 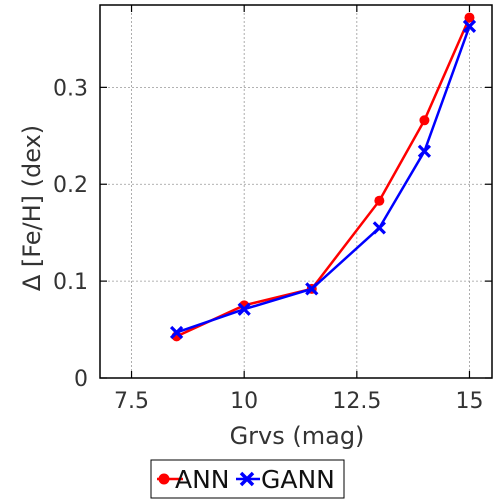 I want to click on legend-marker-gann, so click(x=247, y=479).